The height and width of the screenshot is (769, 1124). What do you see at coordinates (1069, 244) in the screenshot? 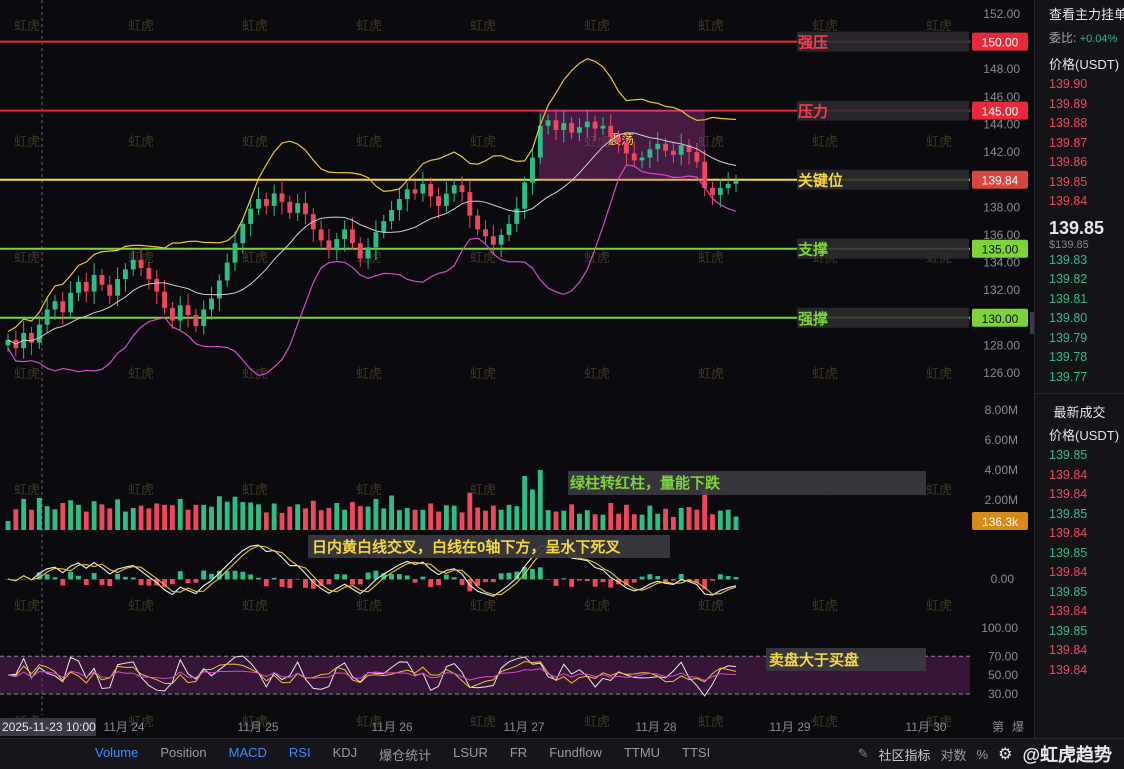
I see `mid-price-usd: $139.85` at bounding box center [1069, 244].